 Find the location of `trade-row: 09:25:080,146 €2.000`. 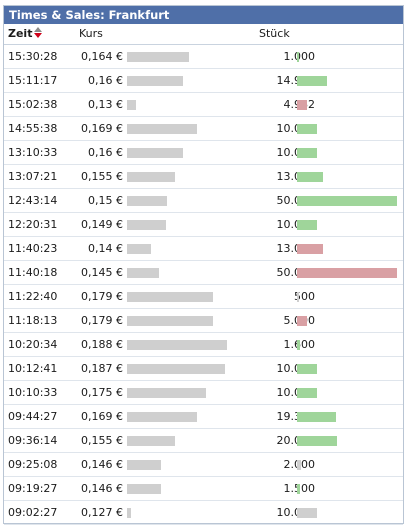

trade-row: 09:25:080,146 €2.000 is located at coordinates (203, 465).